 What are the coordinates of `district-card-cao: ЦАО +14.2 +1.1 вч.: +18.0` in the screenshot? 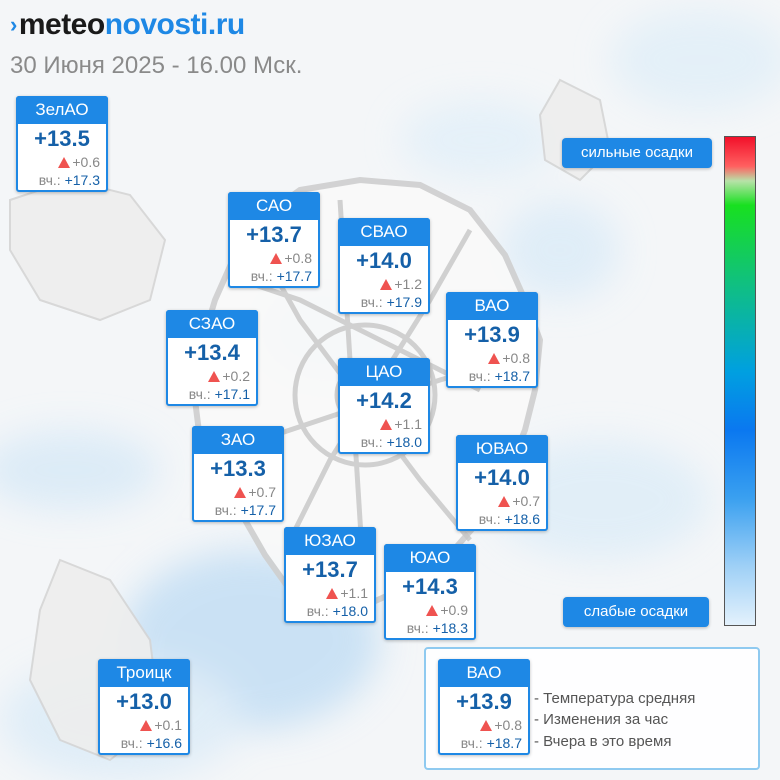 It's located at (384, 406).